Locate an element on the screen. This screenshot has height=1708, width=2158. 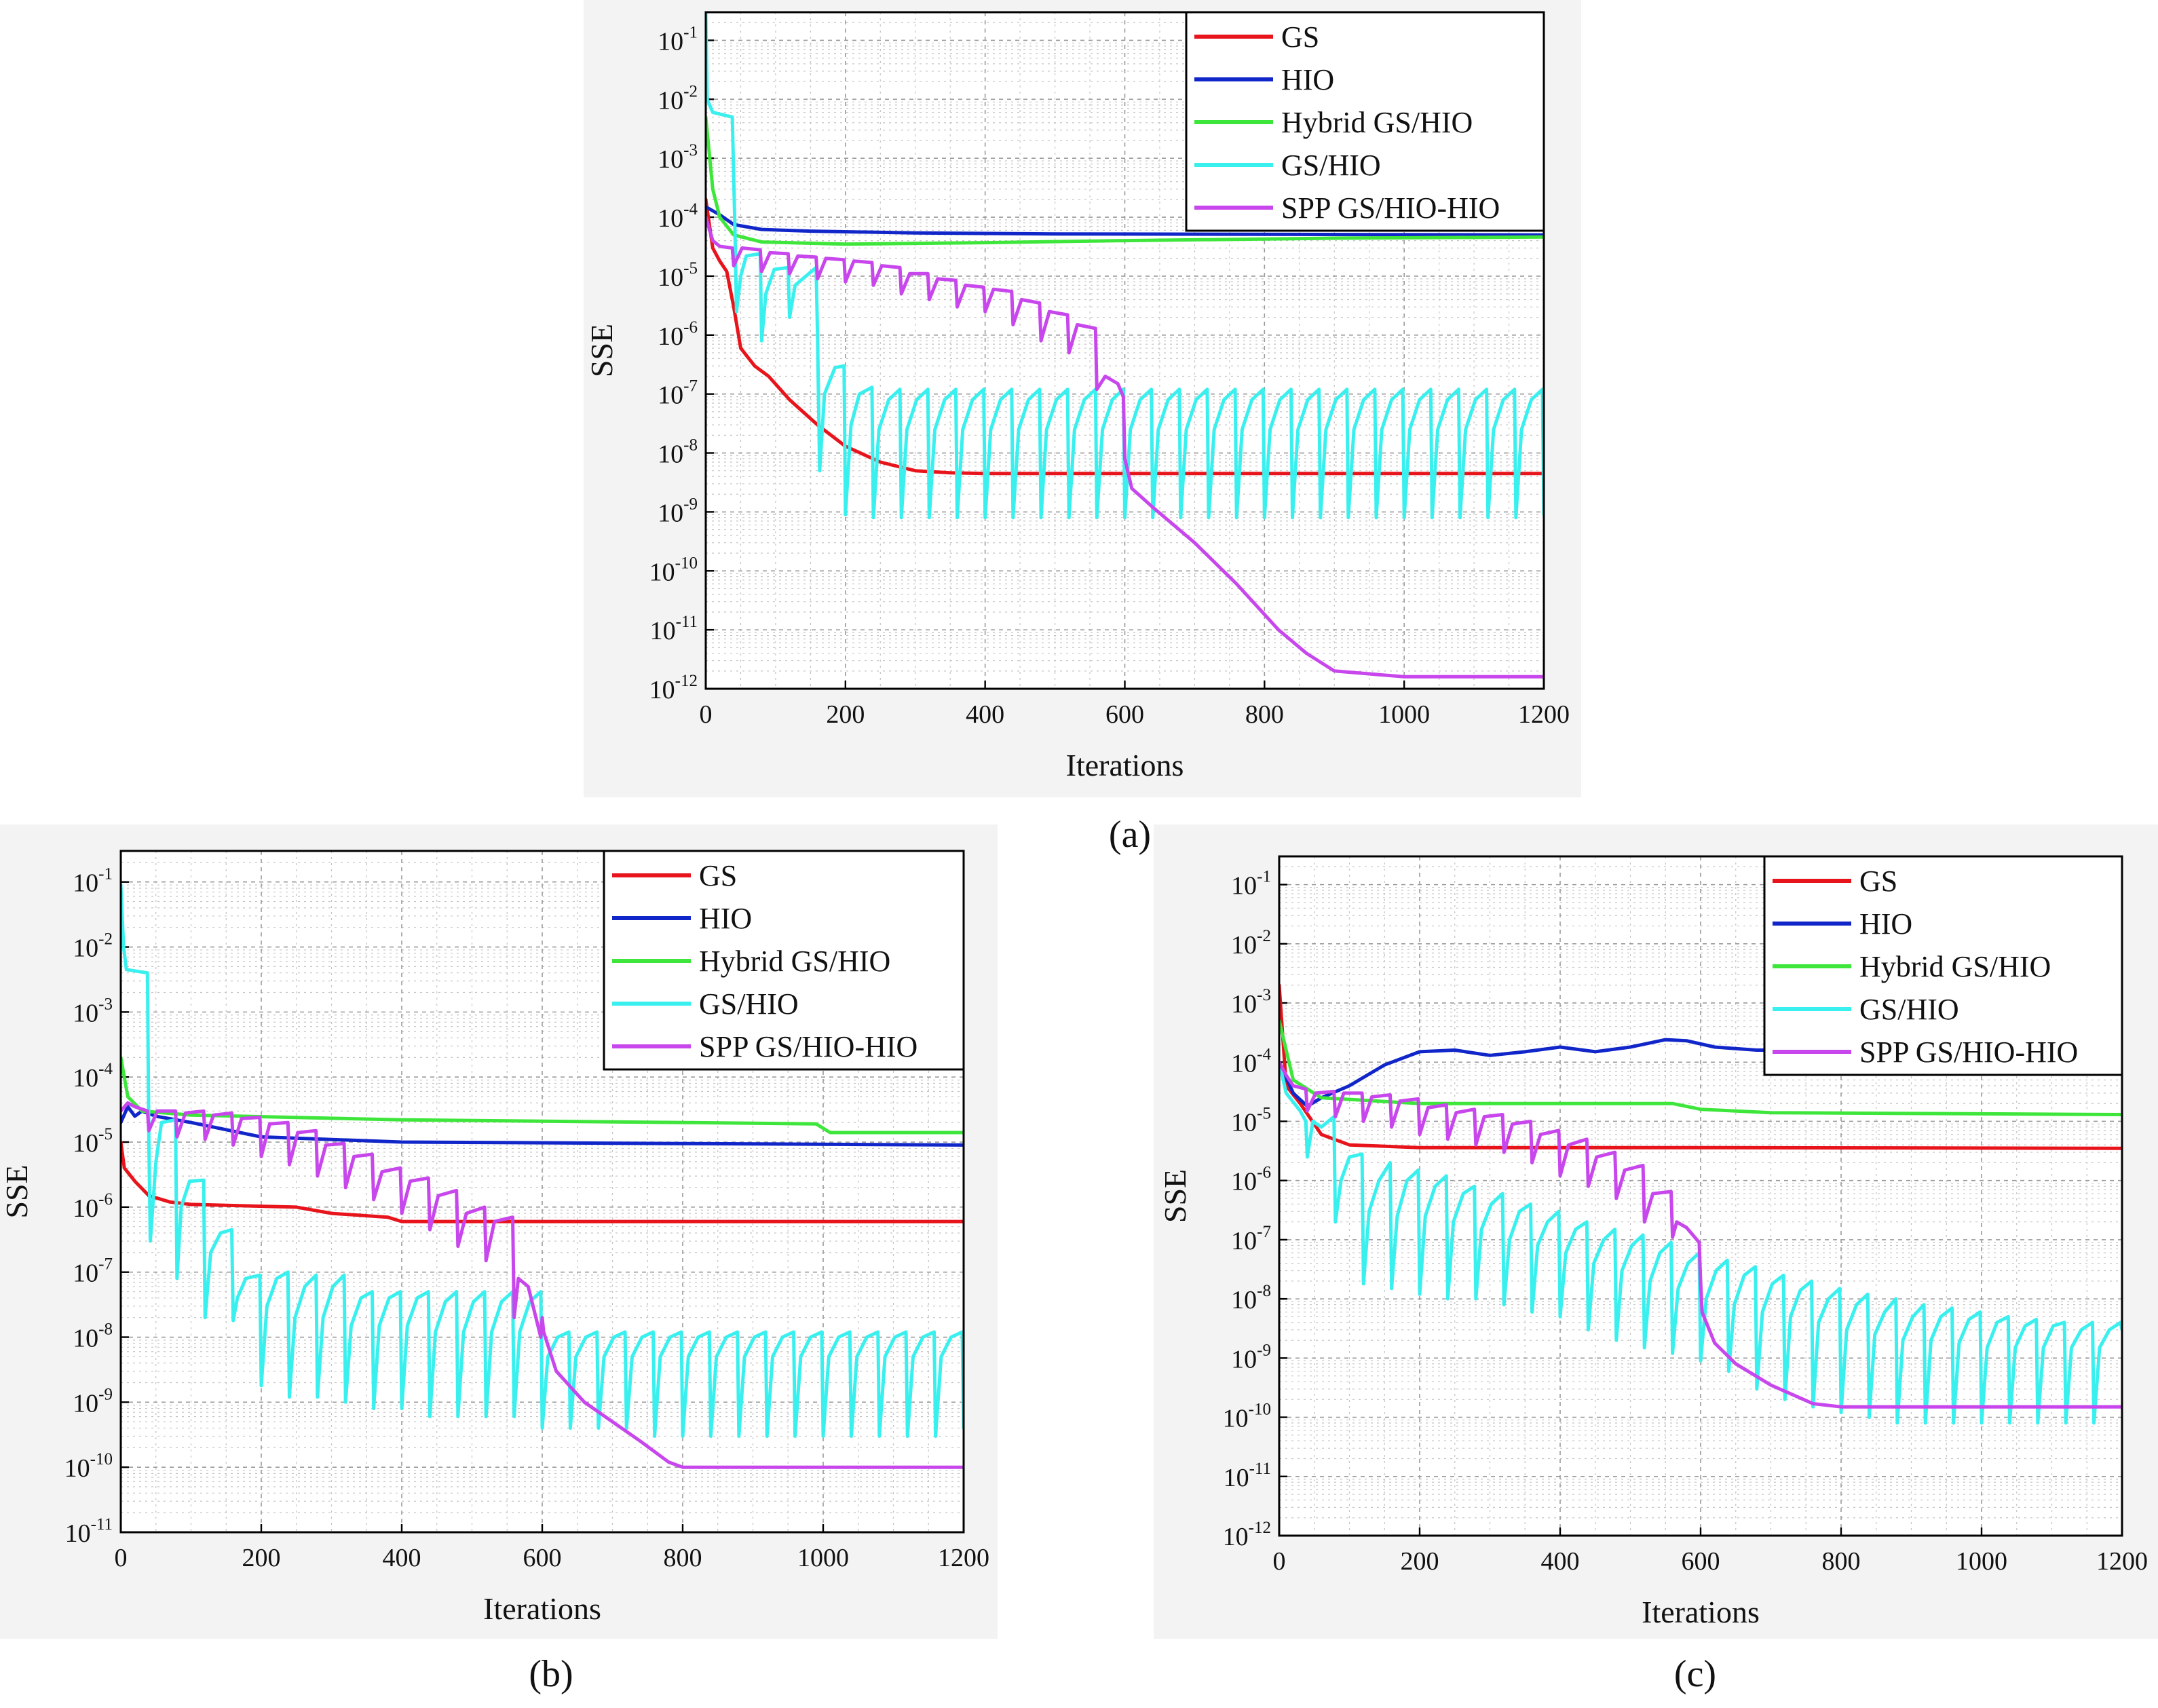
caption-c: (c) is located at coordinates (1695, 1674).